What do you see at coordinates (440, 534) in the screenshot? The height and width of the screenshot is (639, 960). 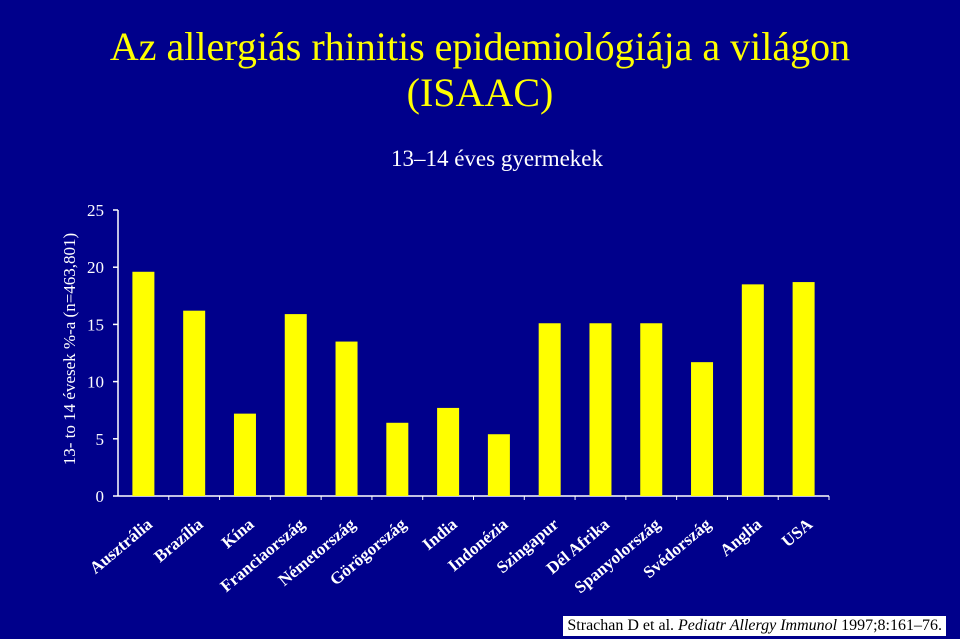 I see `category-label: India` at bounding box center [440, 534].